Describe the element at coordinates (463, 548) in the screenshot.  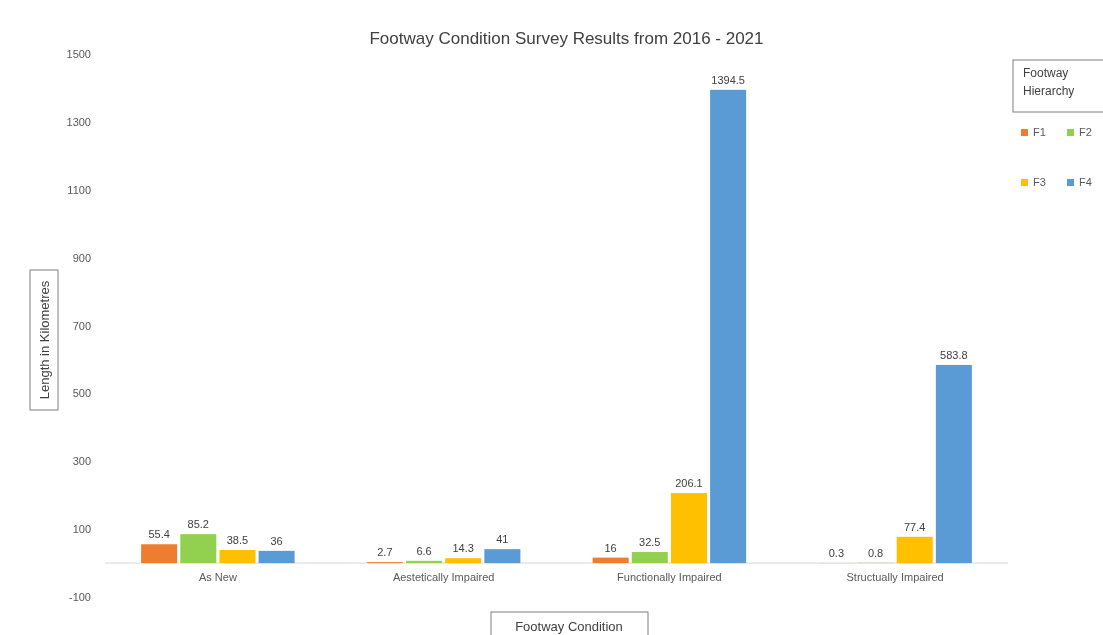
I see `data-label: 14.3` at that location.